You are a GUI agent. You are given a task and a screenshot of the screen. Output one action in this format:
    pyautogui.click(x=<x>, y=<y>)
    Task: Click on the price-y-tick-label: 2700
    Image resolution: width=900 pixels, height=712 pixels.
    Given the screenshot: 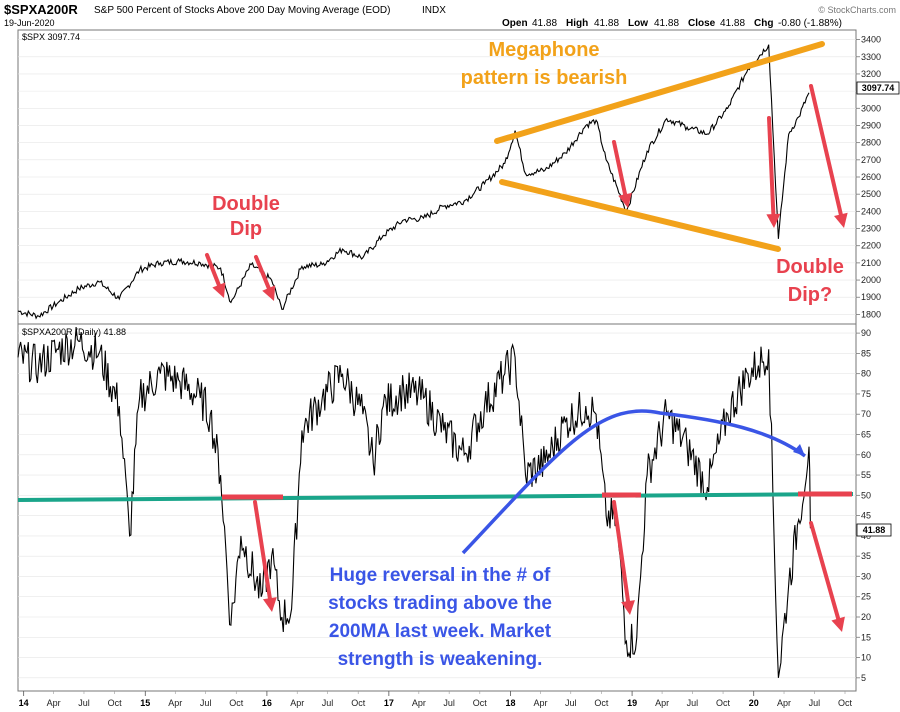 What is the action you would take?
    pyautogui.click(x=871, y=160)
    